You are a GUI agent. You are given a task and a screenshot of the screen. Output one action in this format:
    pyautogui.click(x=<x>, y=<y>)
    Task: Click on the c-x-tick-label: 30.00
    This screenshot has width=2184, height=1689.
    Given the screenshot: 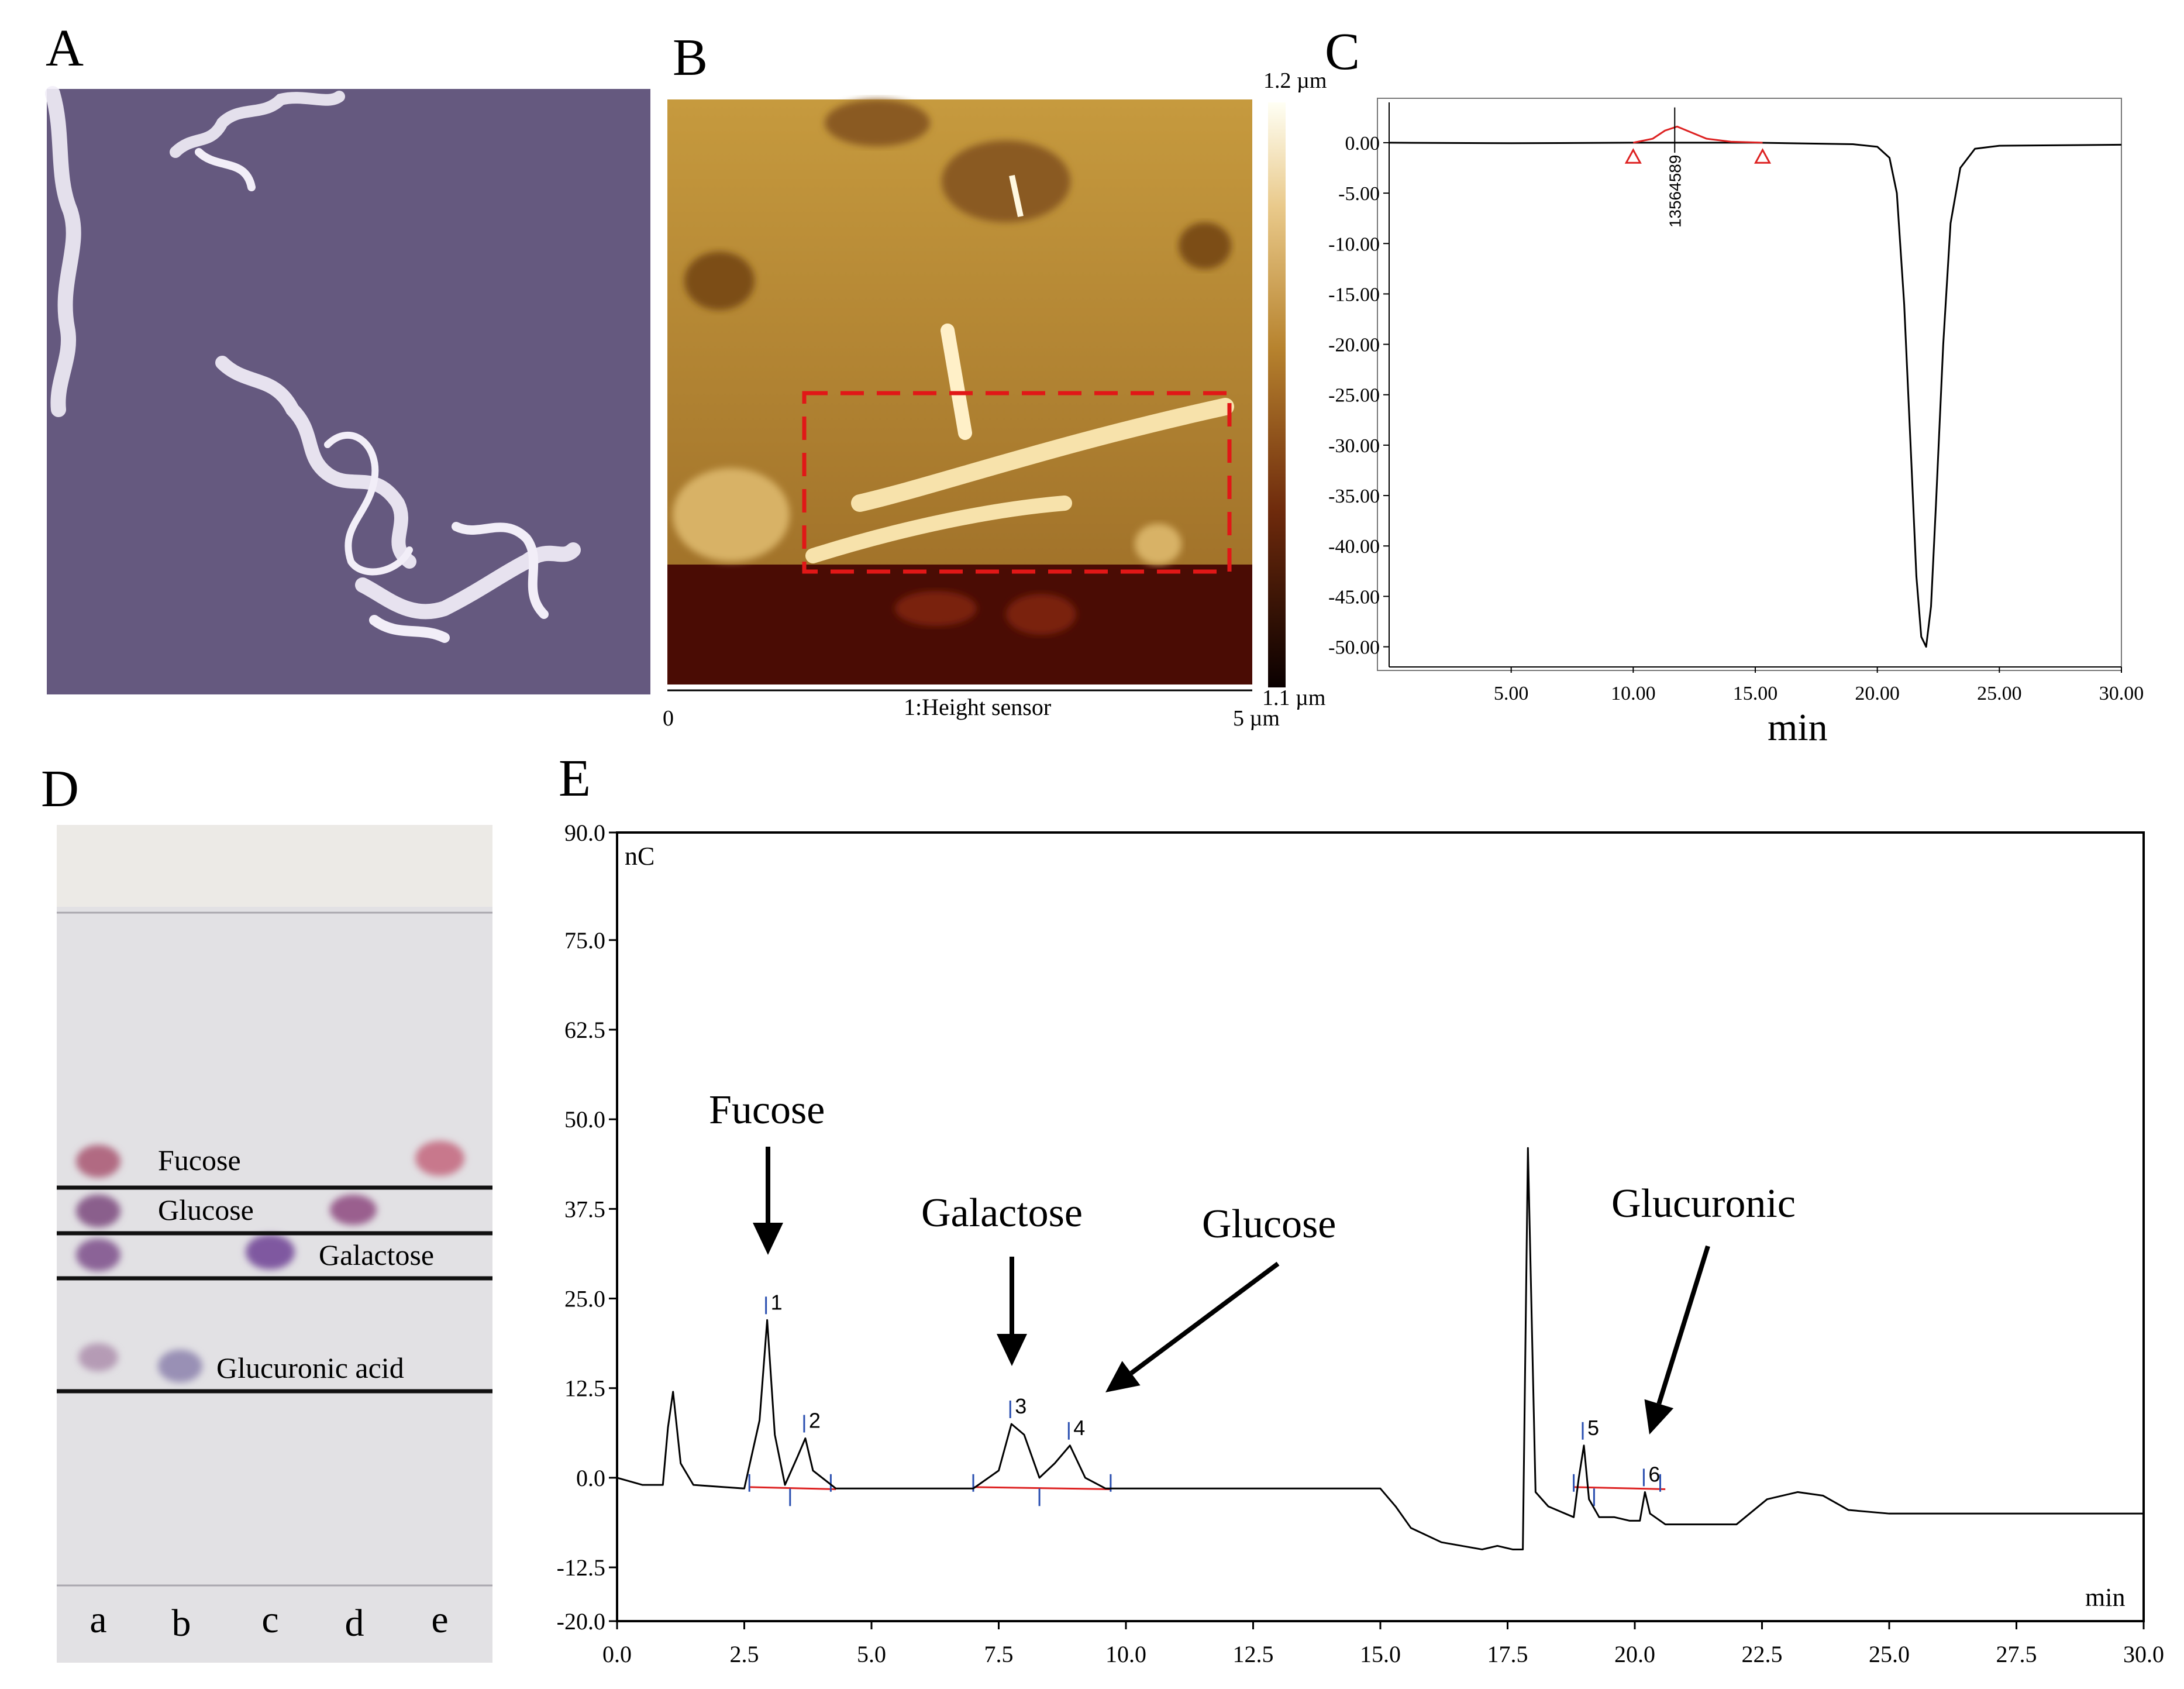 What is the action you would take?
    pyautogui.click(x=2121, y=694)
    